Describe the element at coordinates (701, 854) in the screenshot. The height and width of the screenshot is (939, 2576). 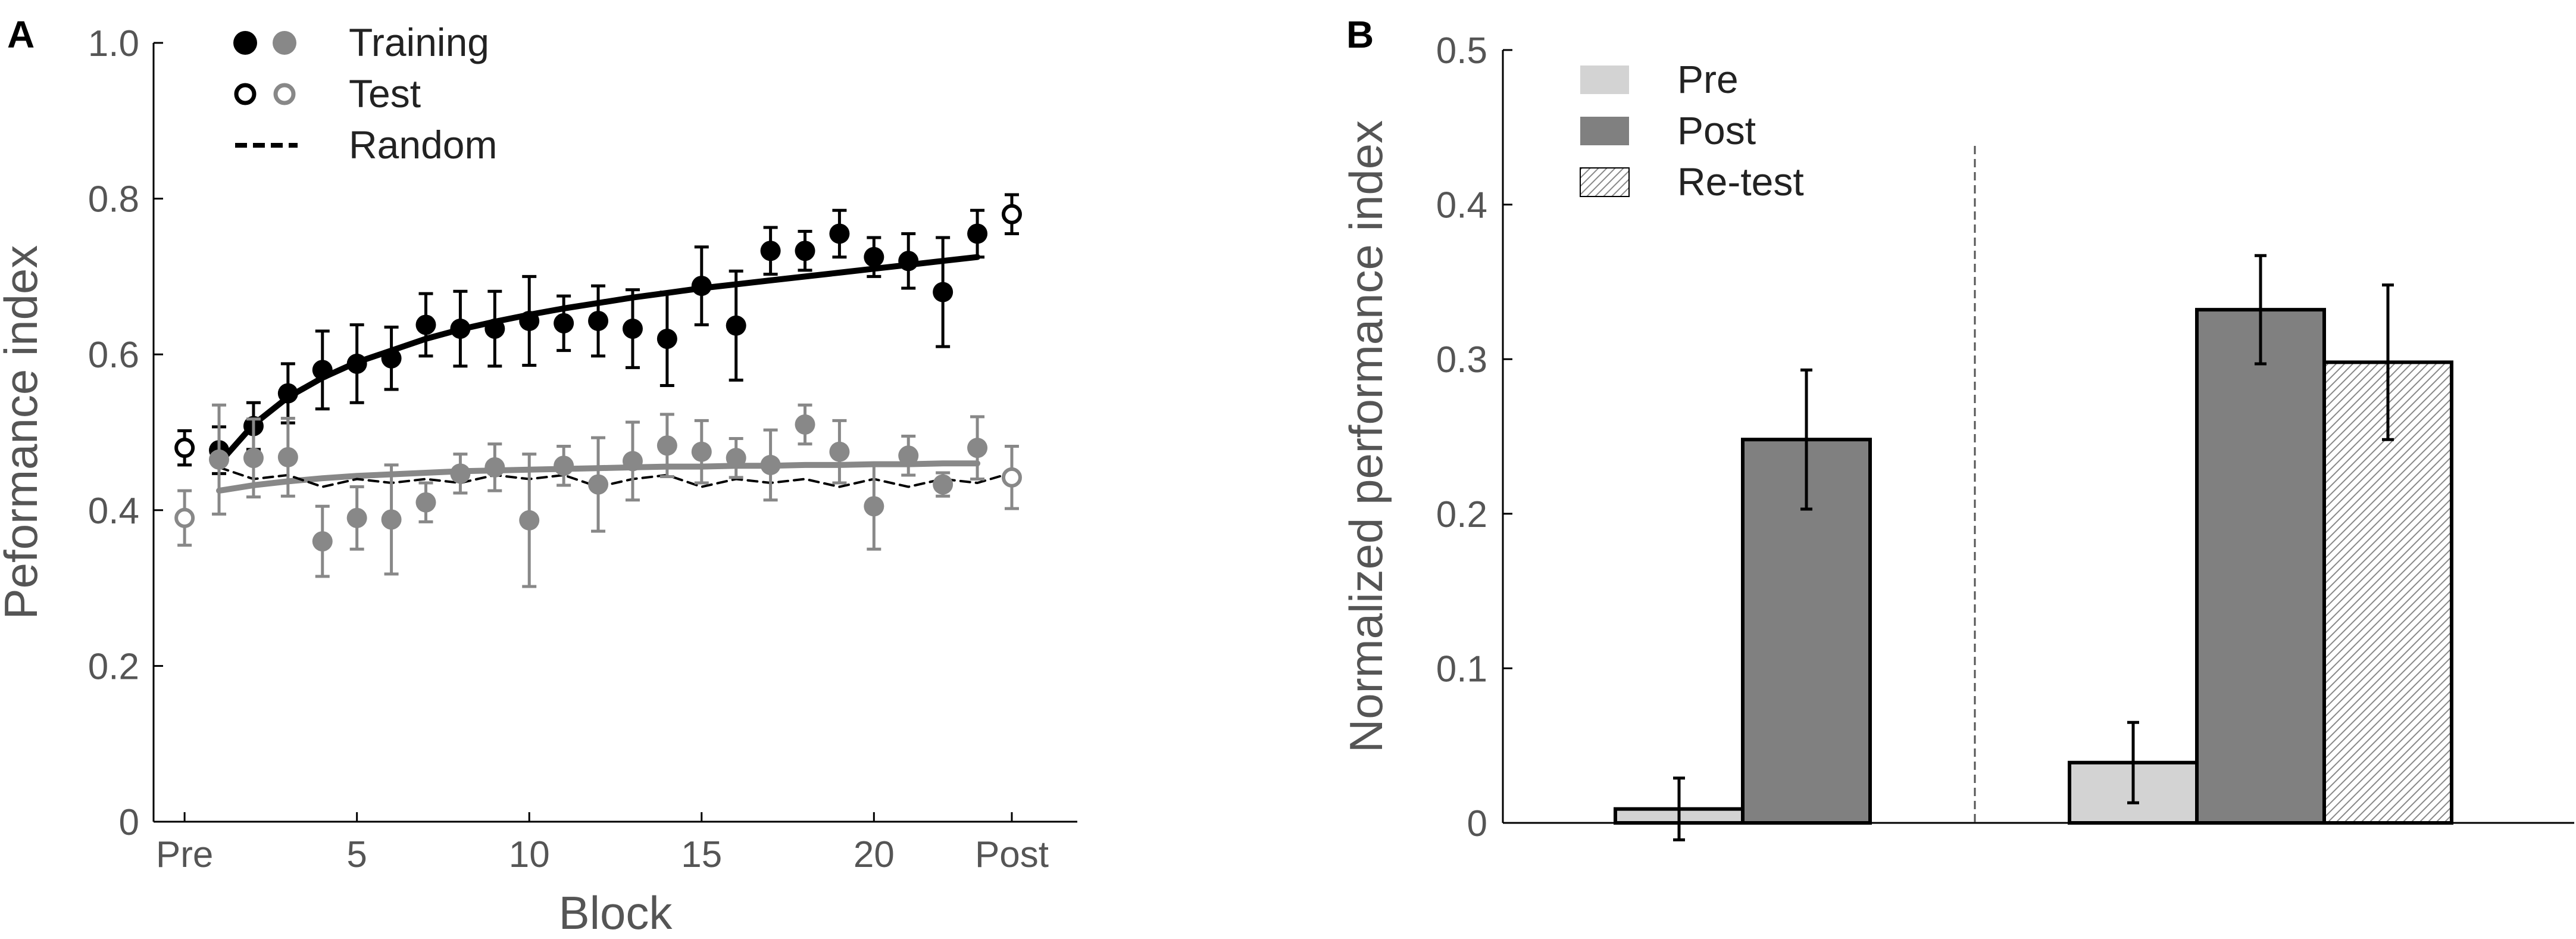
I see `x-tick-label: 15` at that location.